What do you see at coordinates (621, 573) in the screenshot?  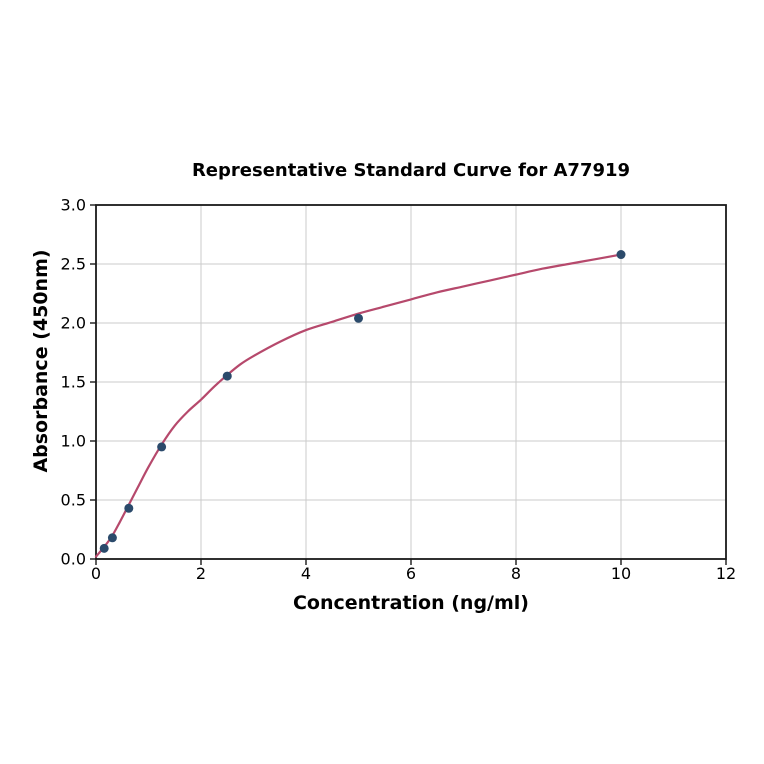 I see `x-tick-label: 10` at bounding box center [621, 573].